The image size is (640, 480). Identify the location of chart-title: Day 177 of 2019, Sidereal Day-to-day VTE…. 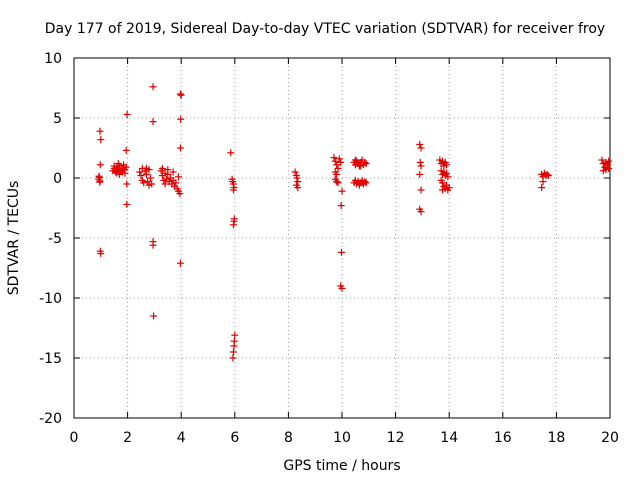
(325, 29).